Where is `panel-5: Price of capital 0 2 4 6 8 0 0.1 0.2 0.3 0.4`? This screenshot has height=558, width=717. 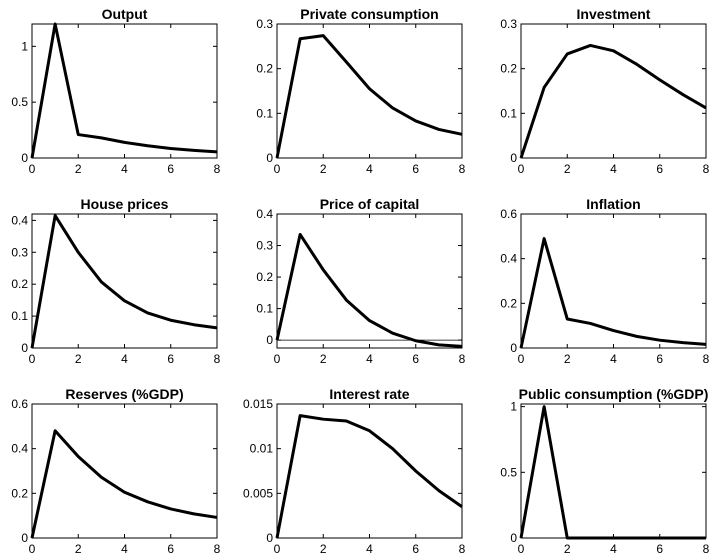 panel-5: Price of capital 0 2 4 6 8 0 0.1 0.2 0.3 0.4 is located at coordinates (360, 281).